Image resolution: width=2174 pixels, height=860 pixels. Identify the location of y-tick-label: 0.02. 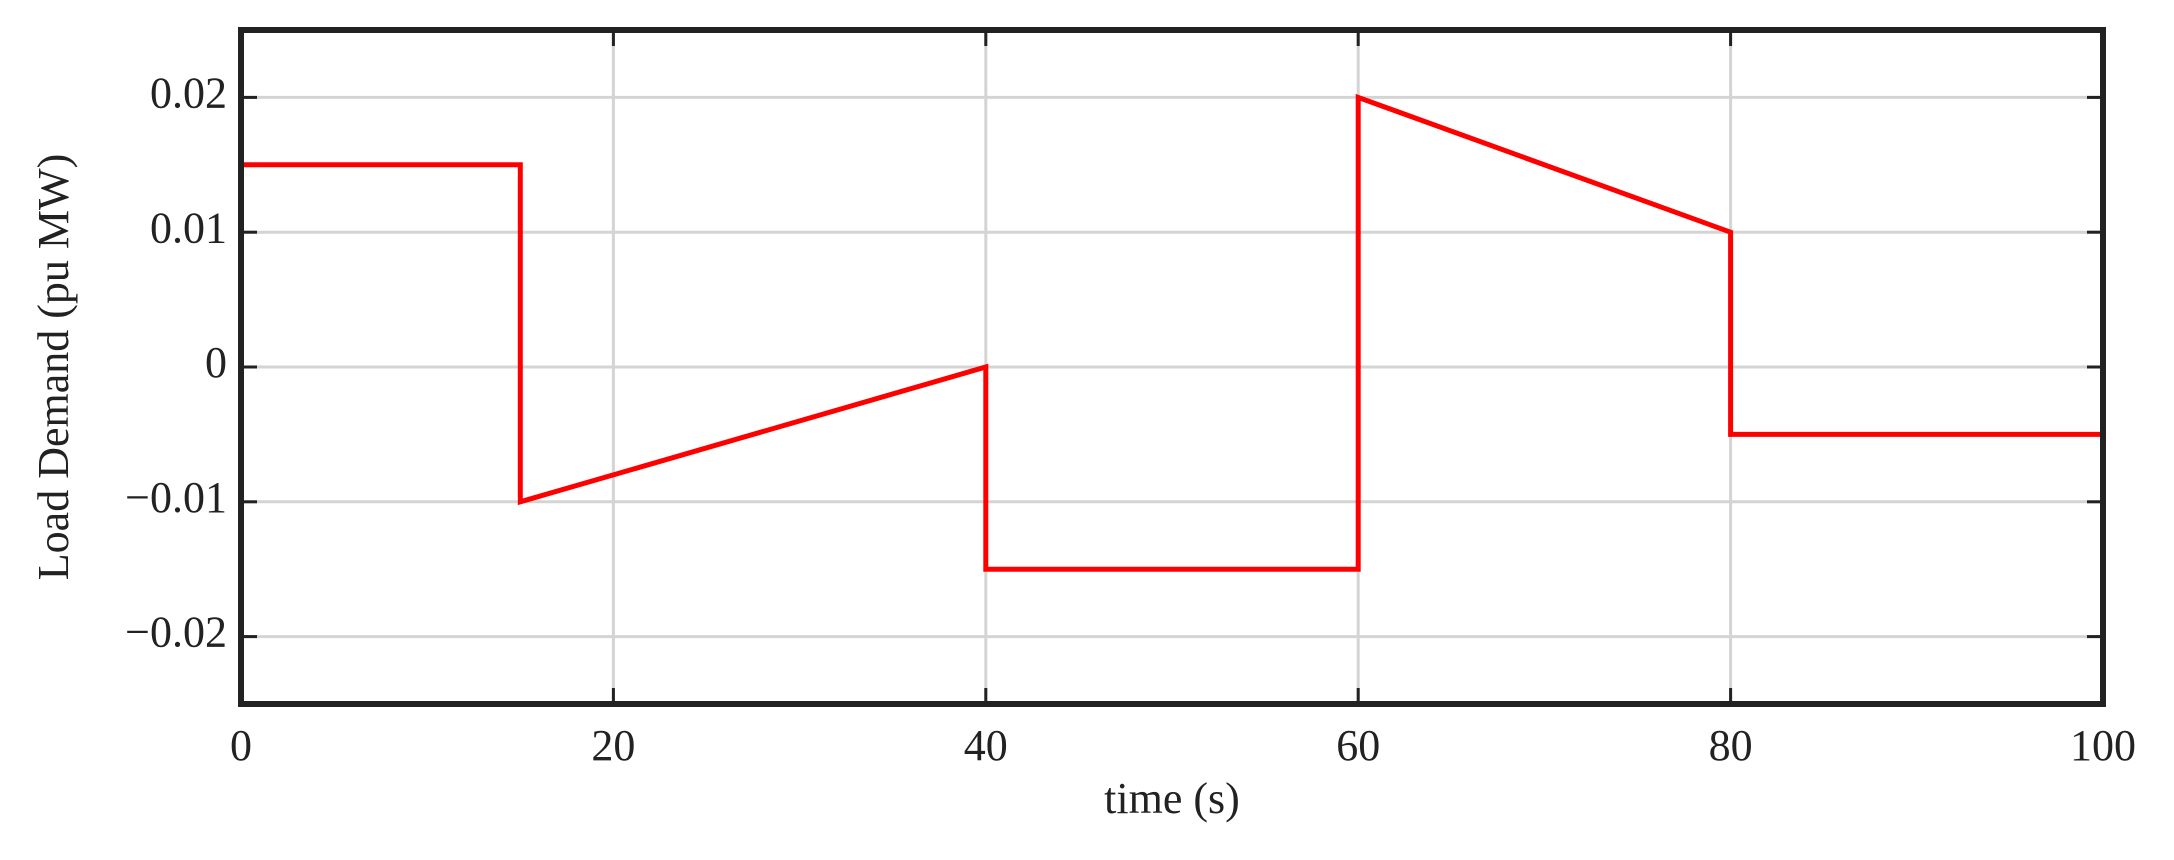
(188, 92).